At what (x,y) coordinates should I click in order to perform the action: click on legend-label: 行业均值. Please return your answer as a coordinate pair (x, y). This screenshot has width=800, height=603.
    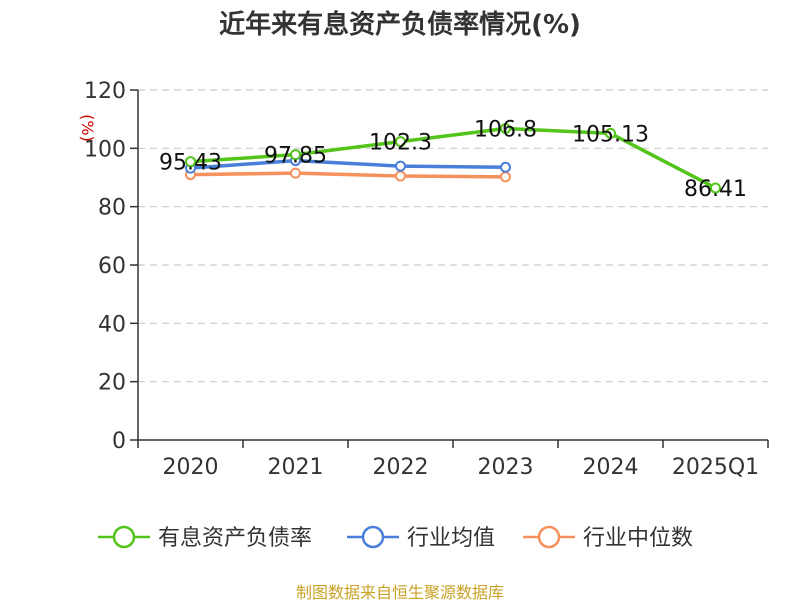
    Looking at the image, I should click on (451, 538).